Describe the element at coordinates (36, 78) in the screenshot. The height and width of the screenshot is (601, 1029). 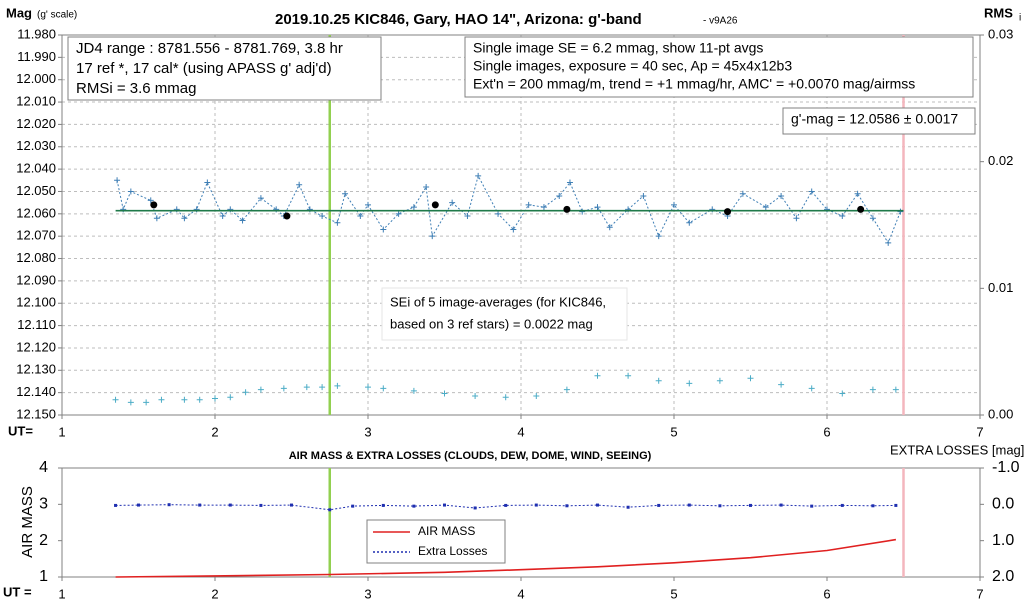
I see `y-tick-label: 12.000` at that location.